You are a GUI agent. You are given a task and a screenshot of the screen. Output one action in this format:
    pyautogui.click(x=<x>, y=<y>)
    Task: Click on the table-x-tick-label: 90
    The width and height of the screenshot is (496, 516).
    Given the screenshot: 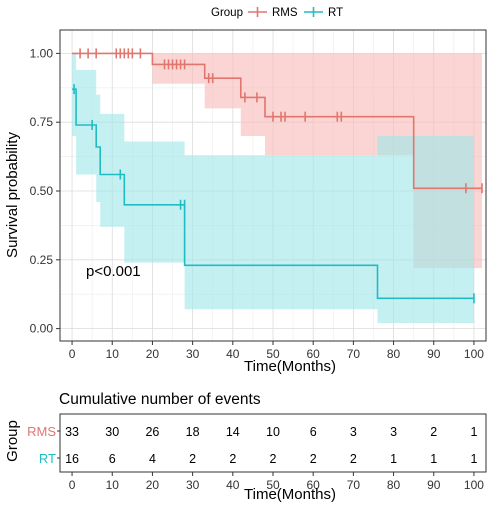 What is the action you would take?
    pyautogui.click(x=434, y=485)
    